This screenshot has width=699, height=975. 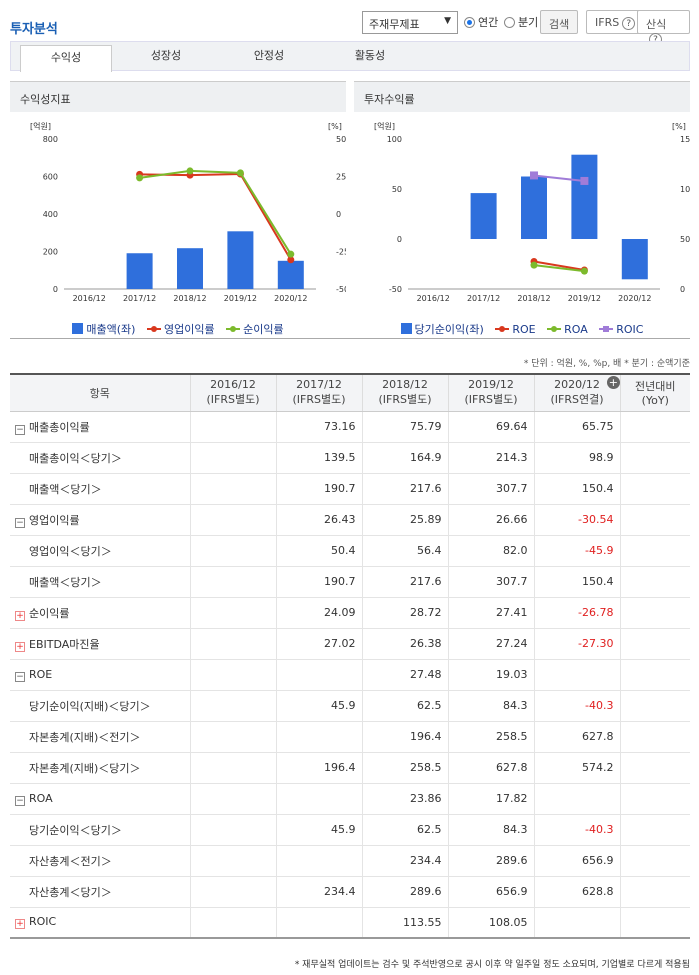 I want to click on tab-profitability: 수익성, so click(x=66, y=58).